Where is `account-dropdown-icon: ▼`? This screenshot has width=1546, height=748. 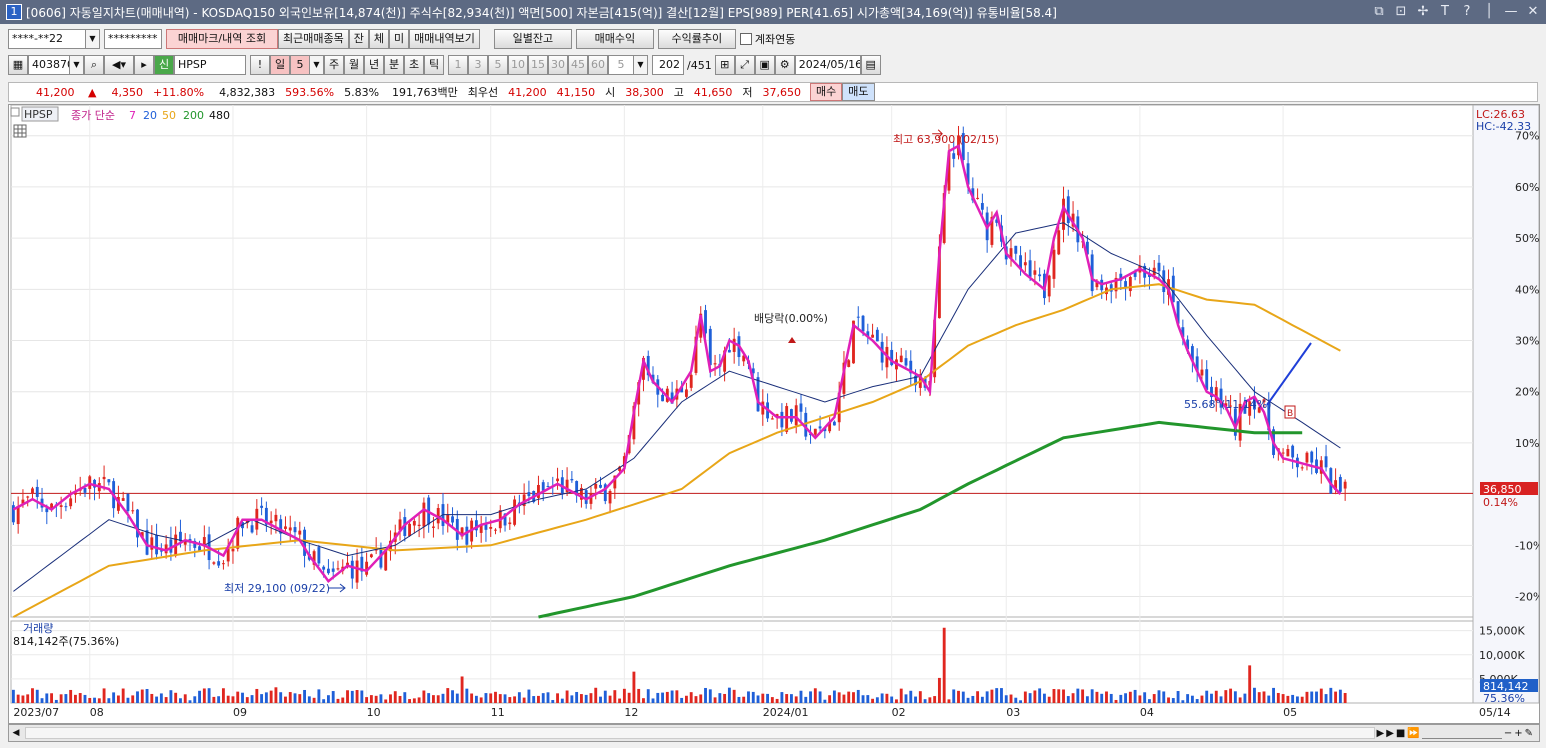 account-dropdown-icon: ▼ is located at coordinates (93, 39).